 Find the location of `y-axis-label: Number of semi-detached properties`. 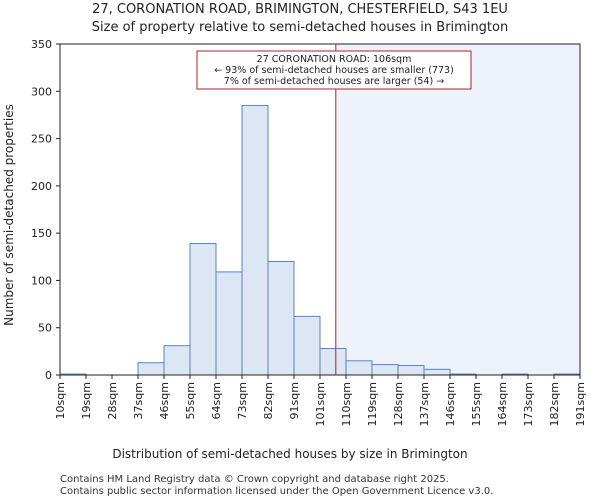

y-axis-label: Number of semi-detached properties is located at coordinates (9, 215).